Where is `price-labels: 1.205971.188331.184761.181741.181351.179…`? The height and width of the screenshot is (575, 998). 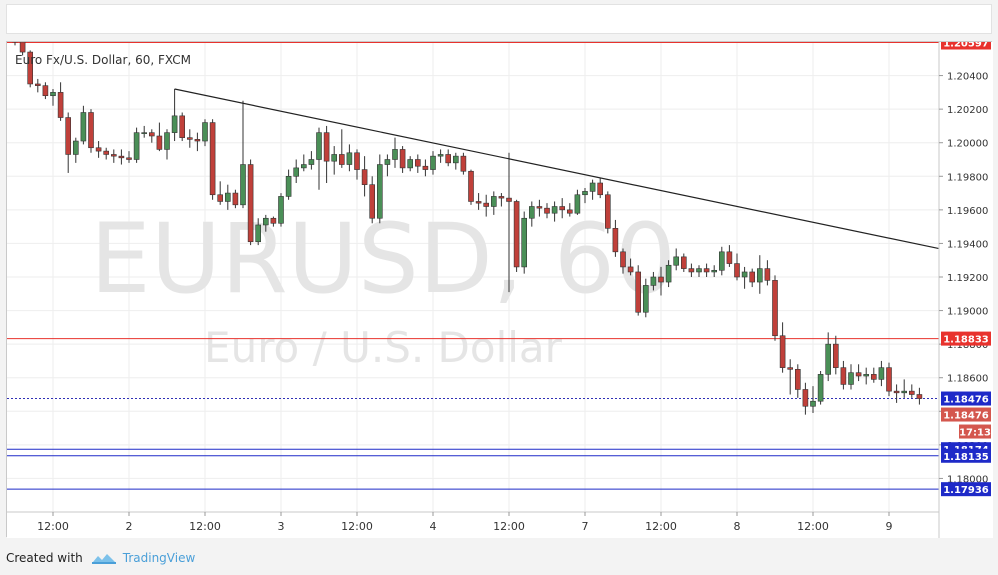
price-labels: 1.205971.188331.184761.181741.181351.179… is located at coordinates (966, 269).